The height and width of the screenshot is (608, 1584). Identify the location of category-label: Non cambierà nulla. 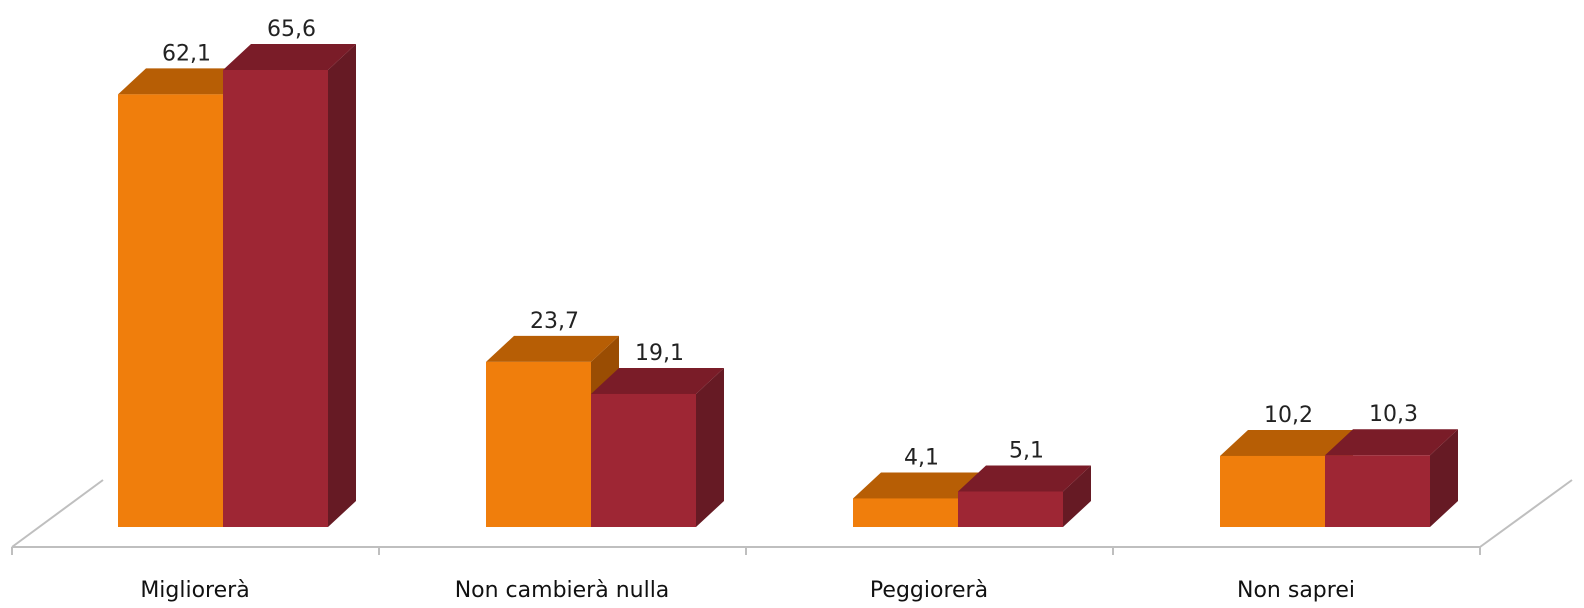
(562, 590).